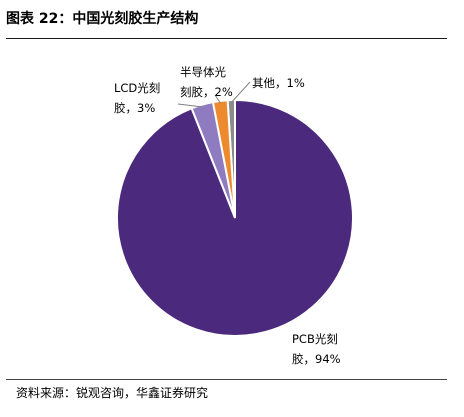 The height and width of the screenshot is (417, 464). I want to click on source-rule, so click(226, 379).